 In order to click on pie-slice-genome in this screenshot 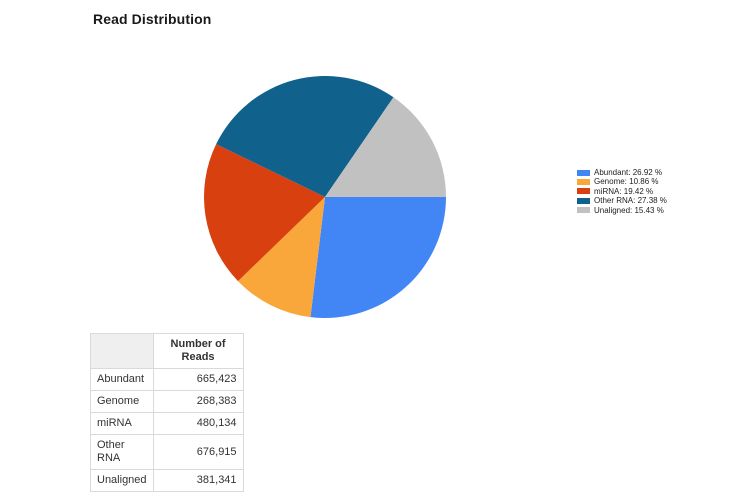, I will do `click(281, 257)`.